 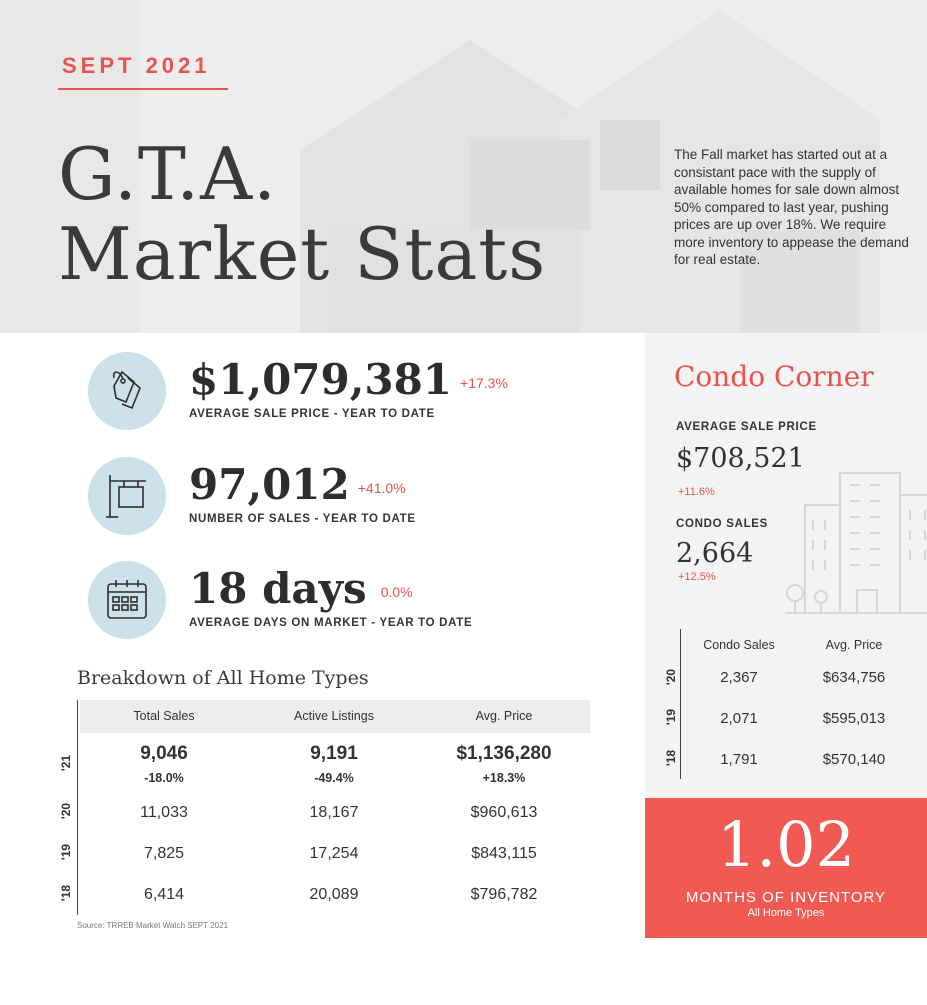 What do you see at coordinates (334, 812) in the screenshot?
I see `cell-active-listings-2020: 18,167` at bounding box center [334, 812].